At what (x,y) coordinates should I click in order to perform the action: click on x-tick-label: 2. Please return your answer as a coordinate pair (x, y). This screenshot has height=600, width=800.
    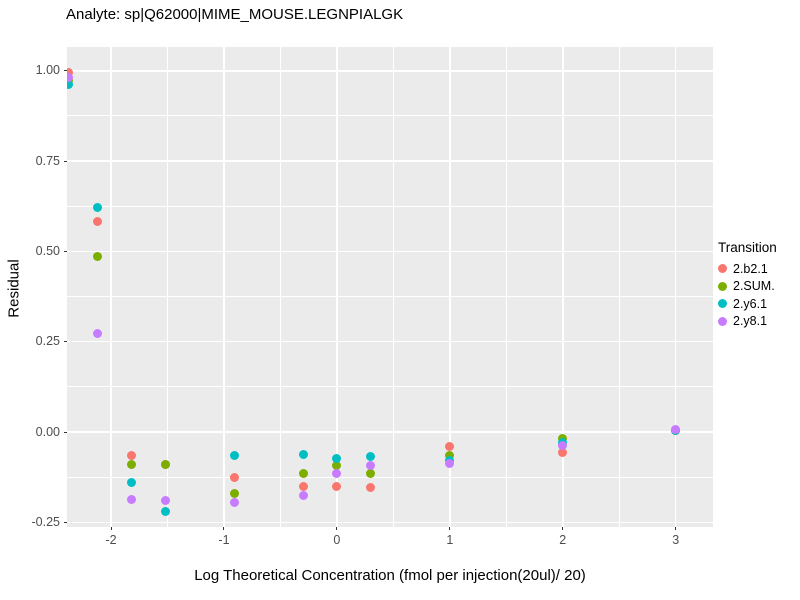
    Looking at the image, I should click on (563, 540).